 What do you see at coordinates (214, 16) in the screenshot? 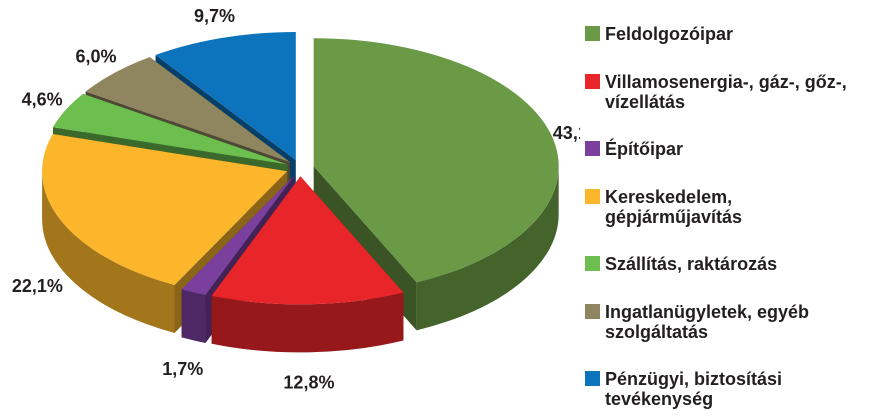
I see `data-label: 9,7%` at bounding box center [214, 16].